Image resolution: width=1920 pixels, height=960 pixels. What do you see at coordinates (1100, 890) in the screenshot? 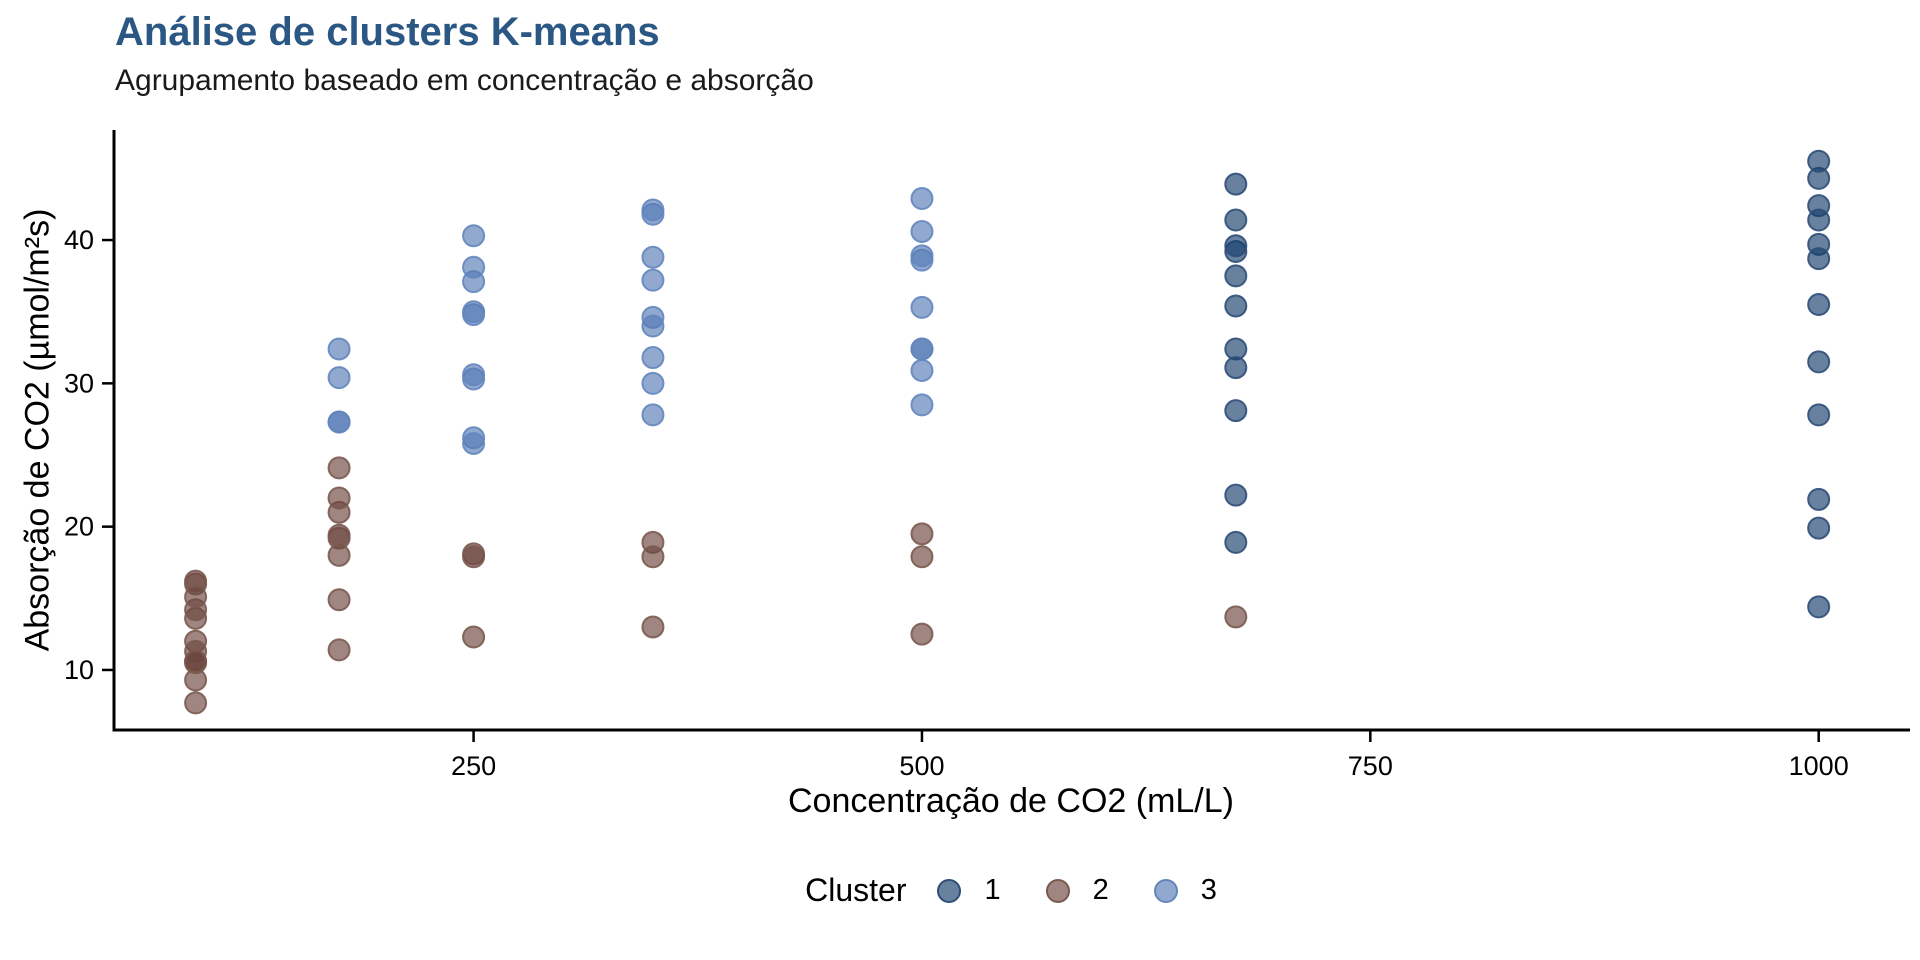
I see `legend-item-label: 2` at bounding box center [1100, 890].